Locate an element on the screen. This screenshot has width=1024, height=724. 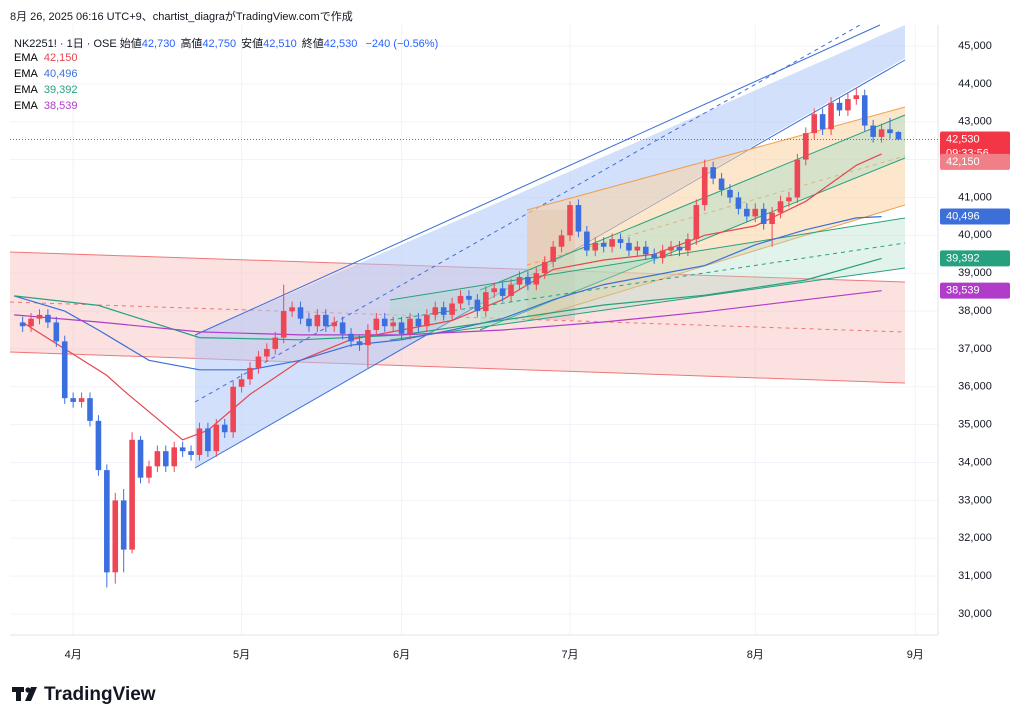
ohlc-label: 終値 is located at coordinates (312, 44).